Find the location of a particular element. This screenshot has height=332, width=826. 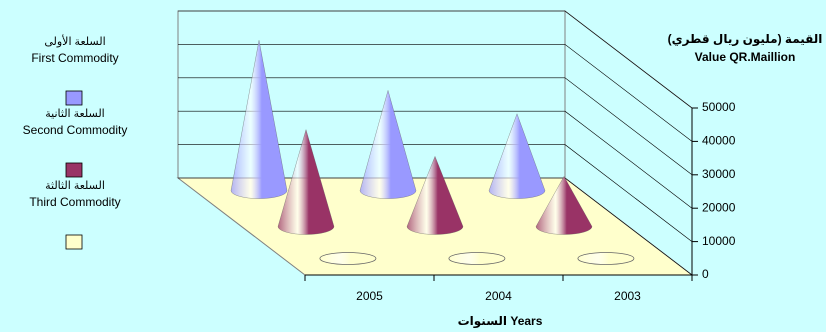

y-tick-label: 30000 is located at coordinates (719, 174).